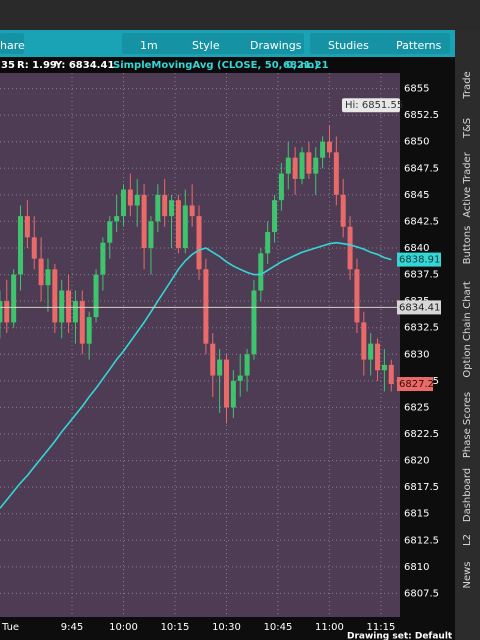 This screenshot has width=480, height=640. What do you see at coordinates (400, 636) in the screenshot?
I see `footer-drawing-set: Drawing set: Default` at bounding box center [400, 636].